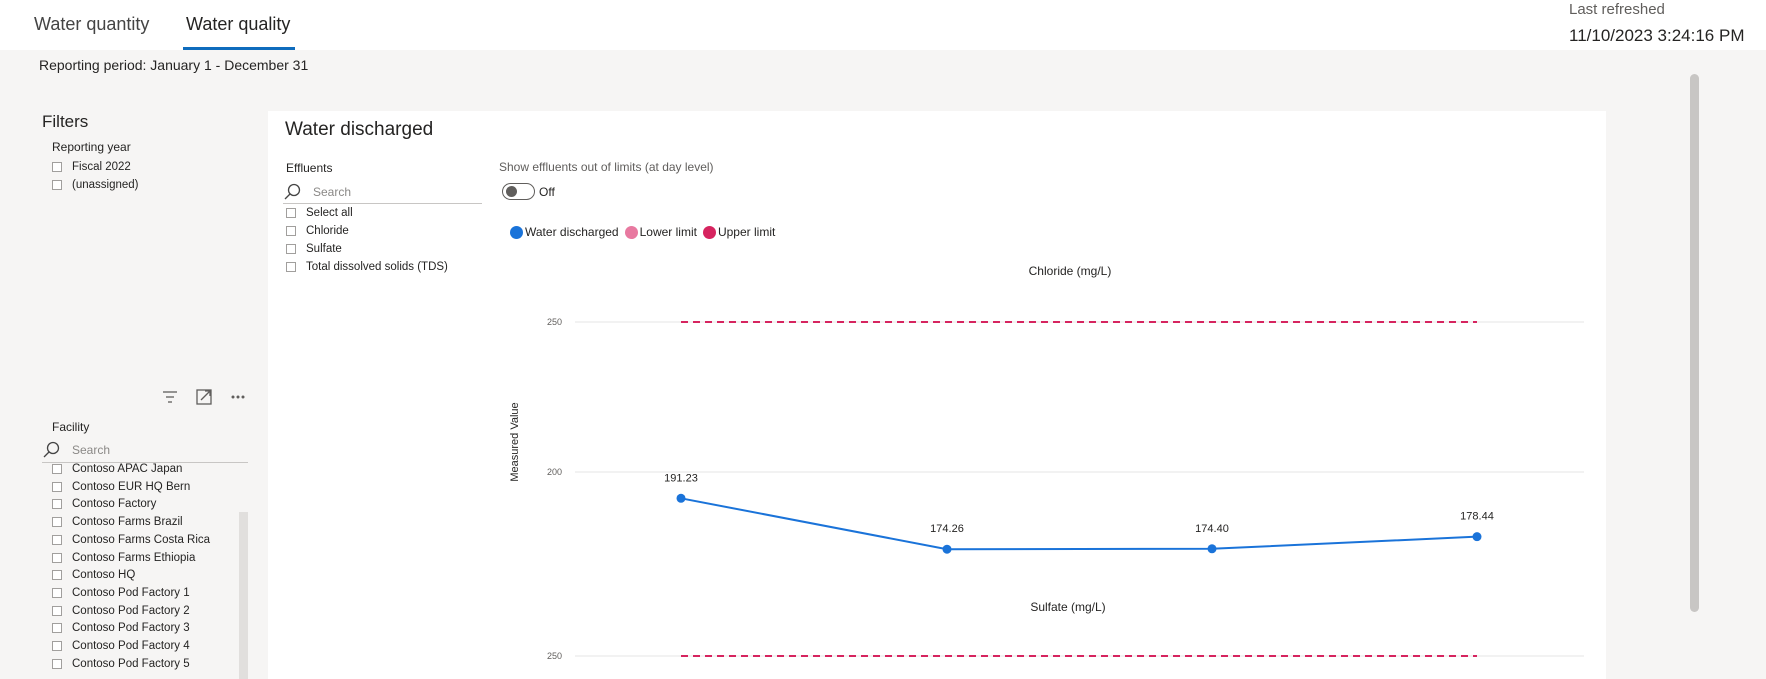 The height and width of the screenshot is (679, 1766). What do you see at coordinates (309, 168) in the screenshot?
I see `effluents-label: Effluents` at bounding box center [309, 168].